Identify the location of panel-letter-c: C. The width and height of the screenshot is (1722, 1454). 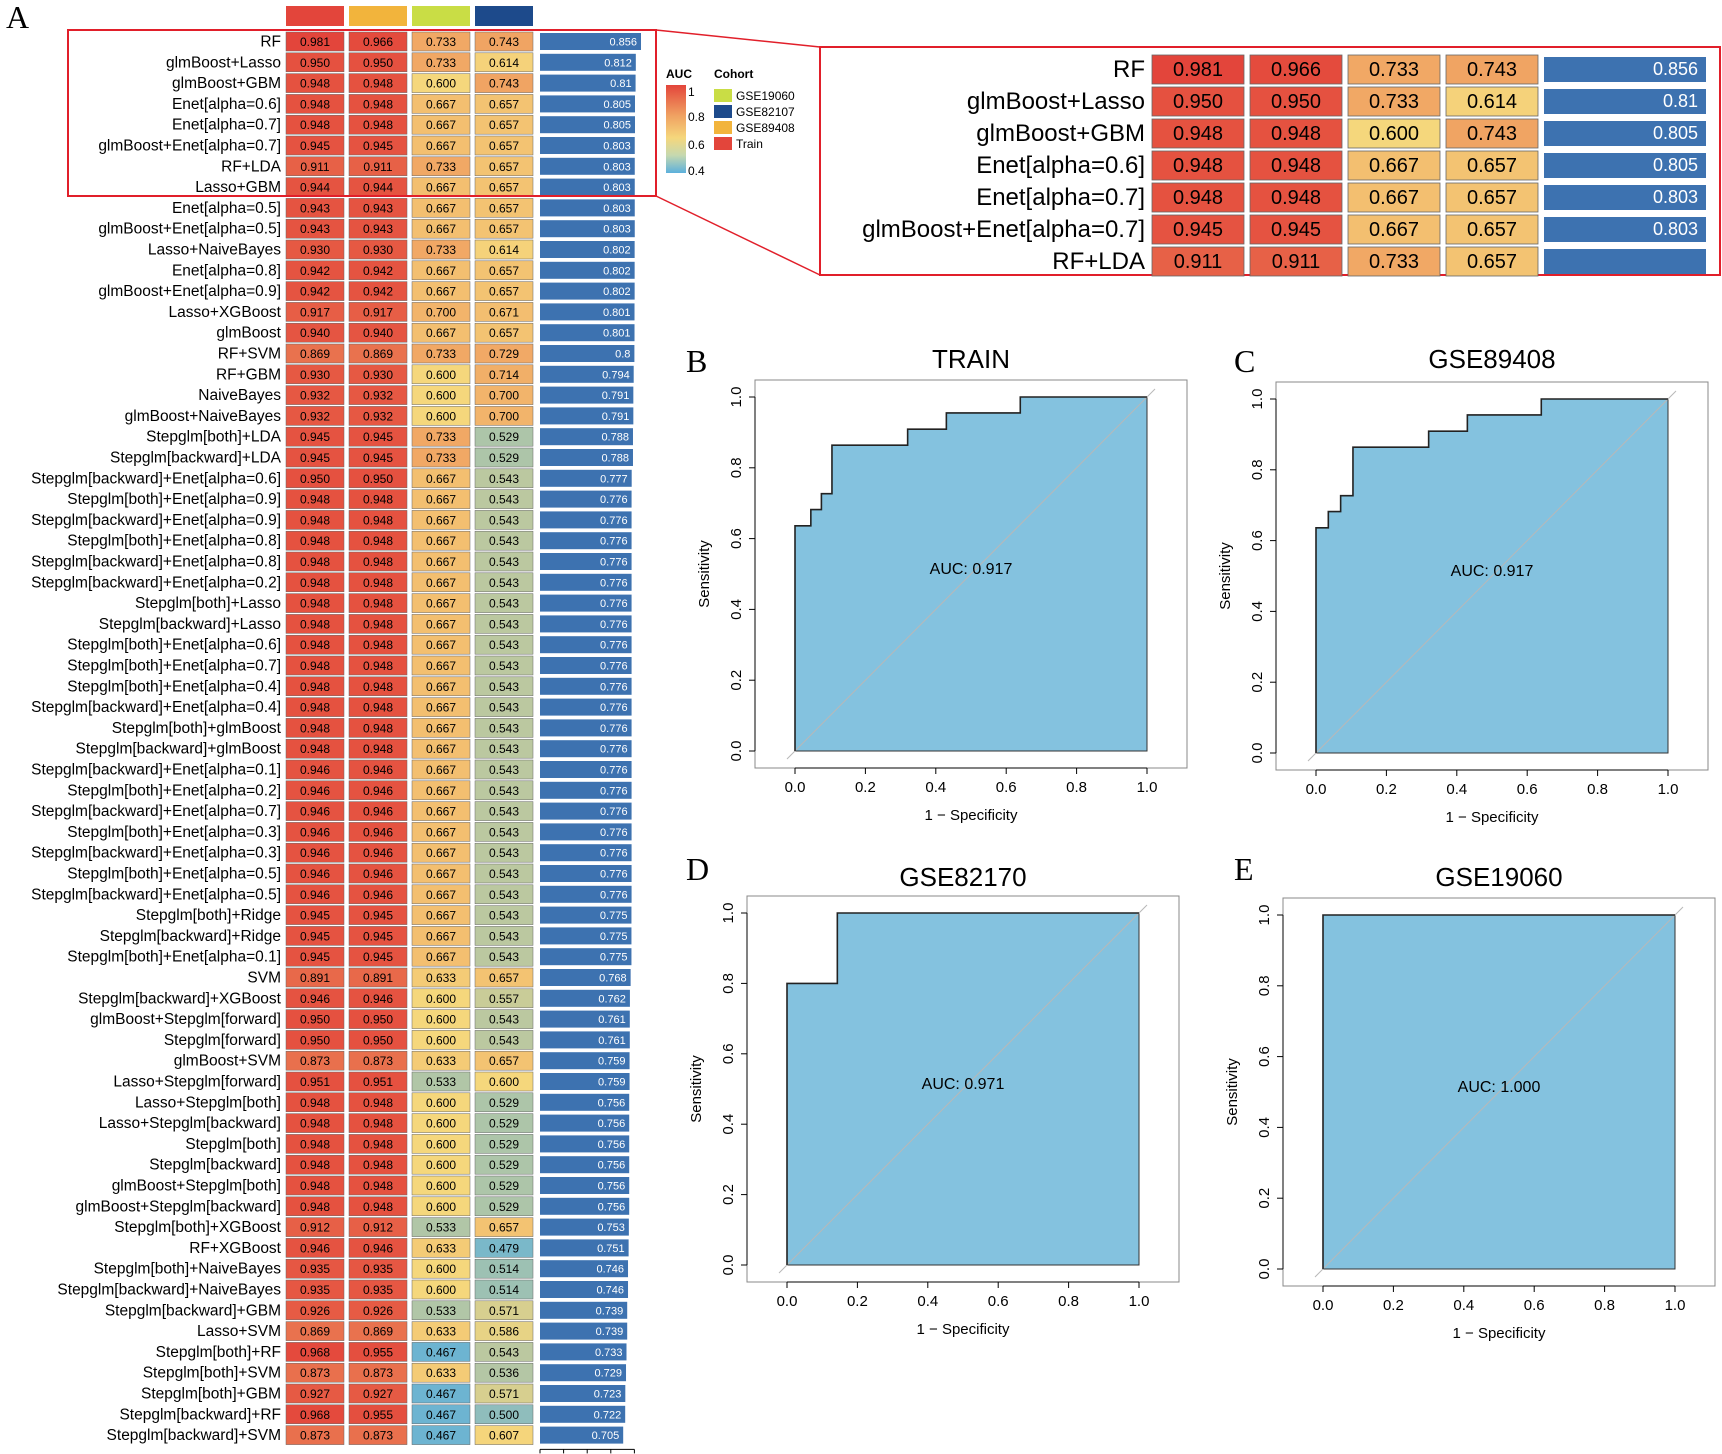
(1244, 361).